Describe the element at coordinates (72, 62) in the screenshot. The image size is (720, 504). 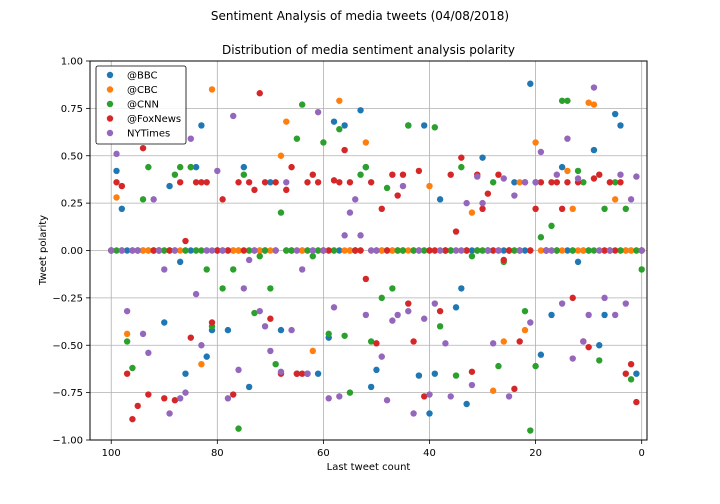
I see `y-tick-label: 1.00` at that location.